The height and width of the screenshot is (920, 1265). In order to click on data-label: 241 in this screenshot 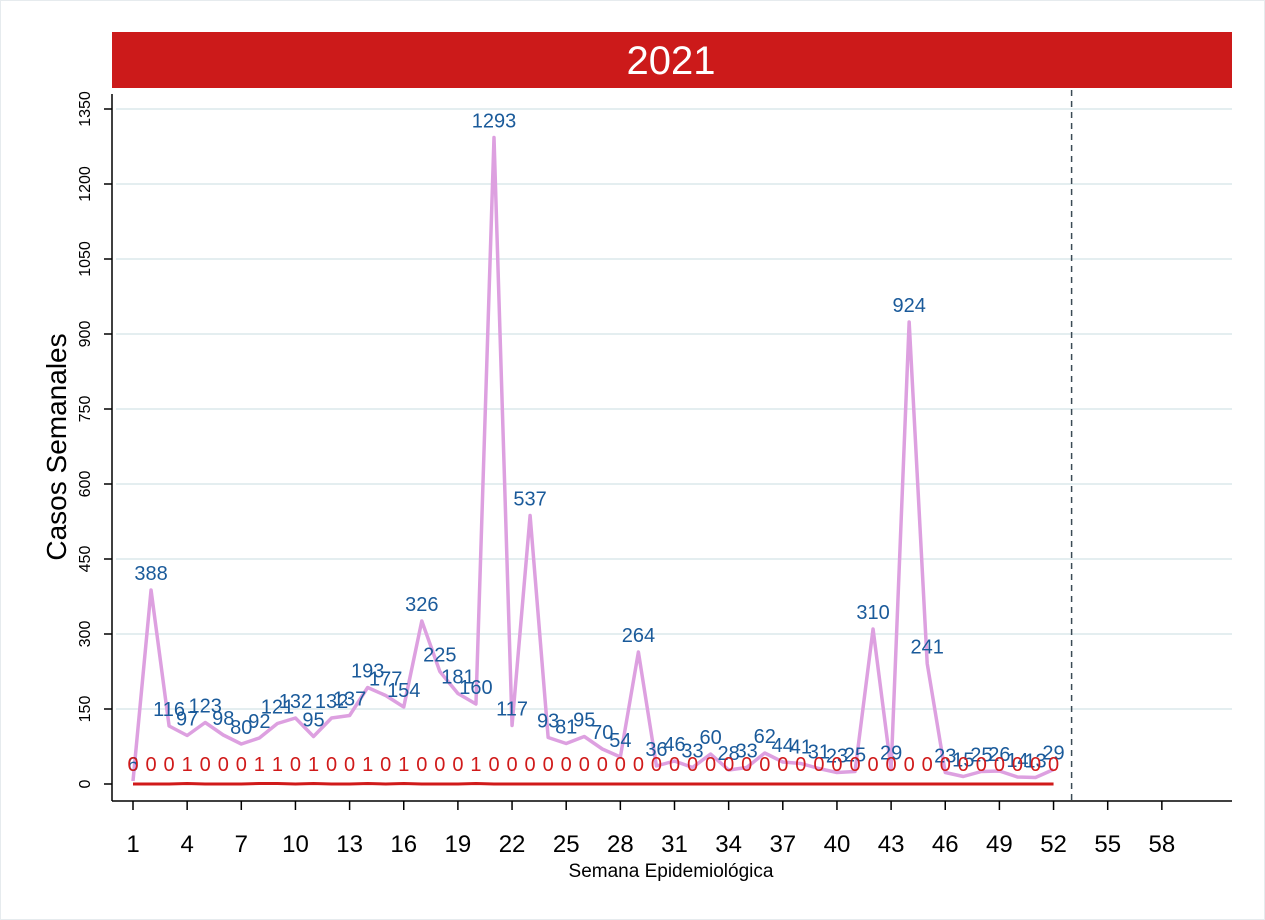, I will do `click(927, 648)`.